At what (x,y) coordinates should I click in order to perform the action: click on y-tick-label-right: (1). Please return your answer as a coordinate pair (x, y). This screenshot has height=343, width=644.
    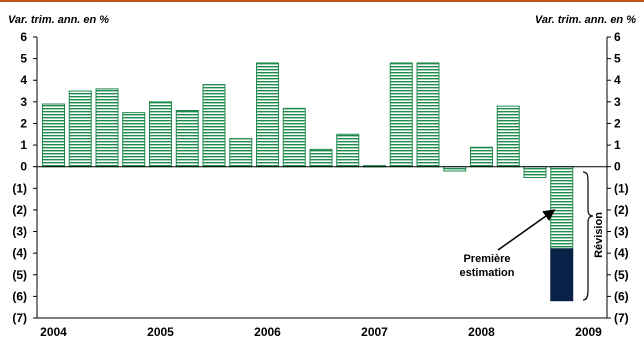
    Looking at the image, I should click on (621, 188).